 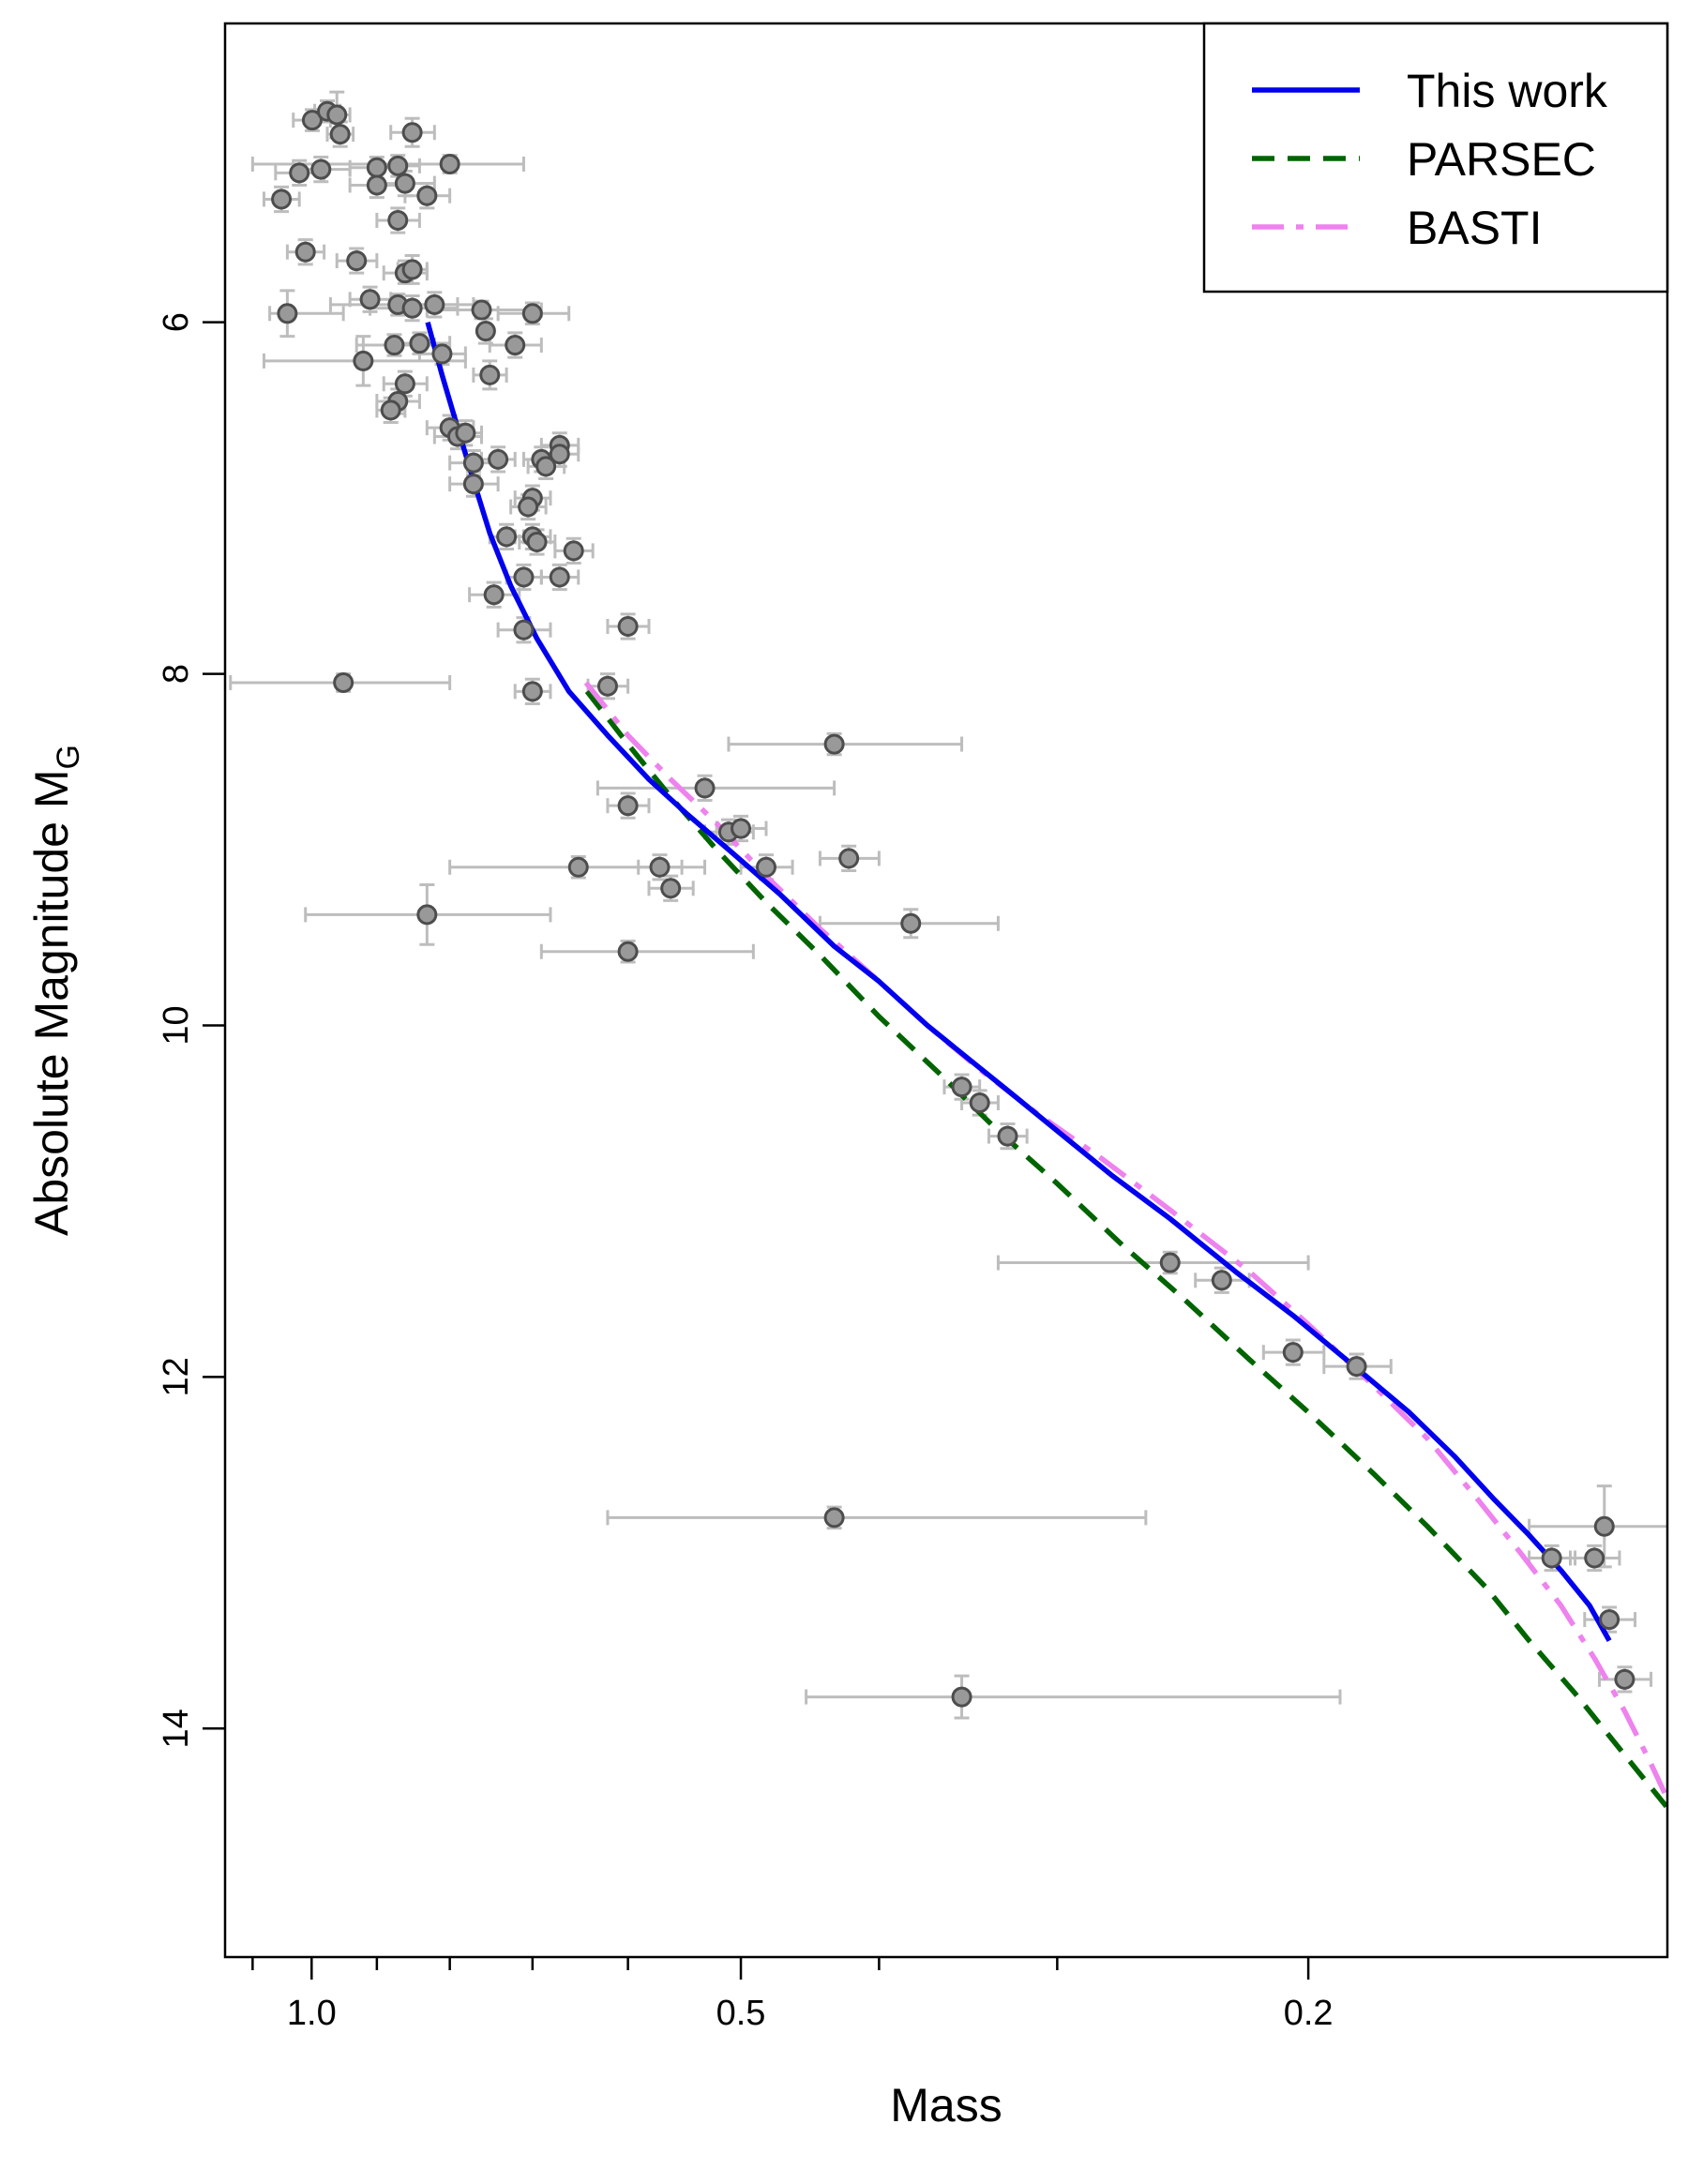 I want to click on x-tick-label-2: 0.2, so click(x=1309, y=2013).